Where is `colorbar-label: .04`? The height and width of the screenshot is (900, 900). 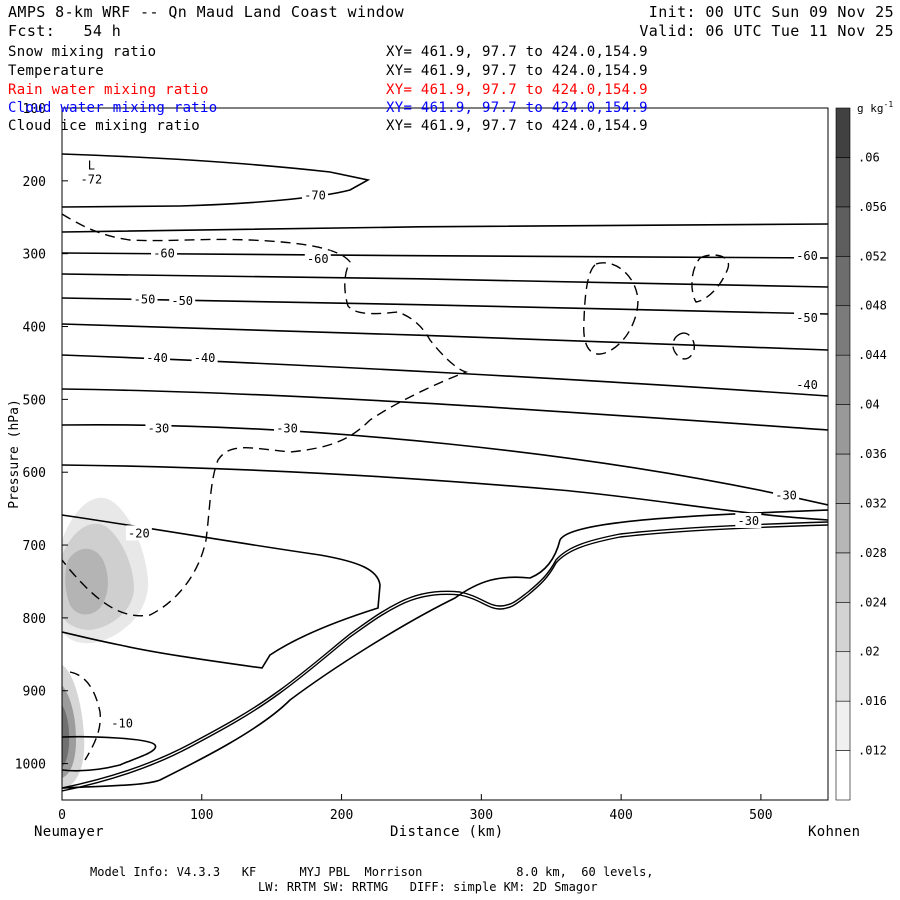
colorbar-label: .04 is located at coordinates (869, 405).